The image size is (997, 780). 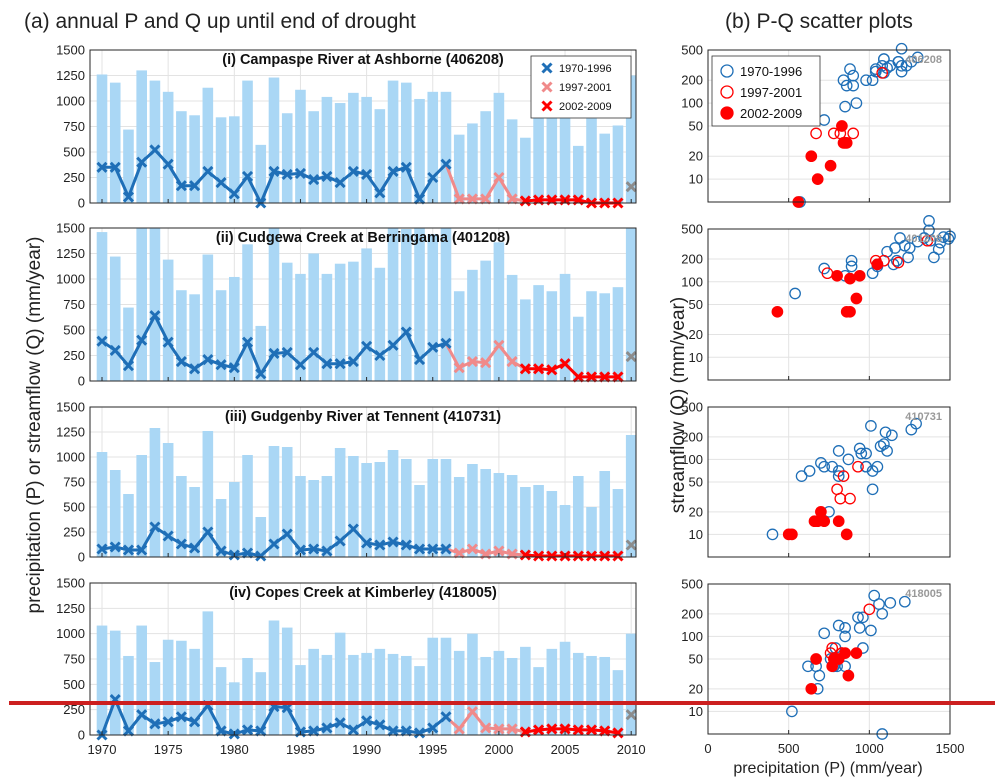 What do you see at coordinates (363, 417) in the screenshot?
I see `panel-title: (iii) Gudgenby River at Tennent (410731)` at bounding box center [363, 417].